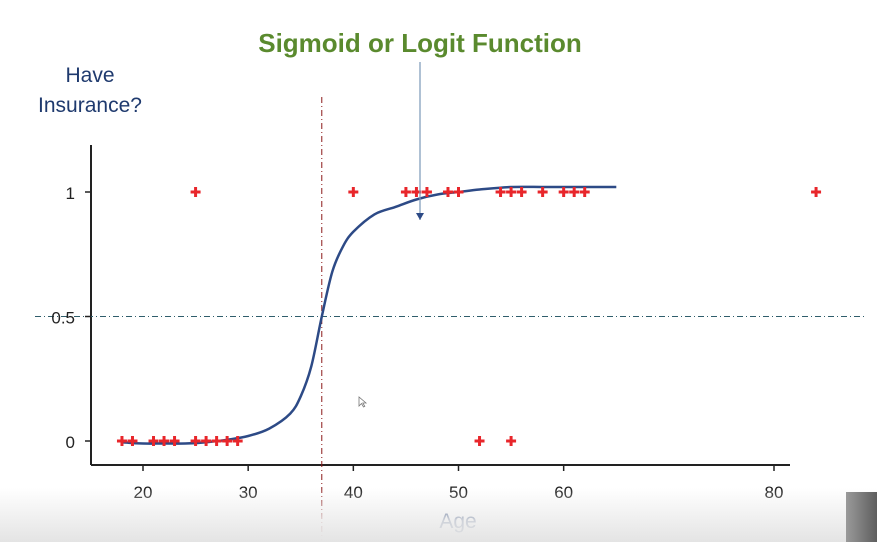 The image size is (877, 542). I want to click on x-tick-label: 20, so click(143, 492).